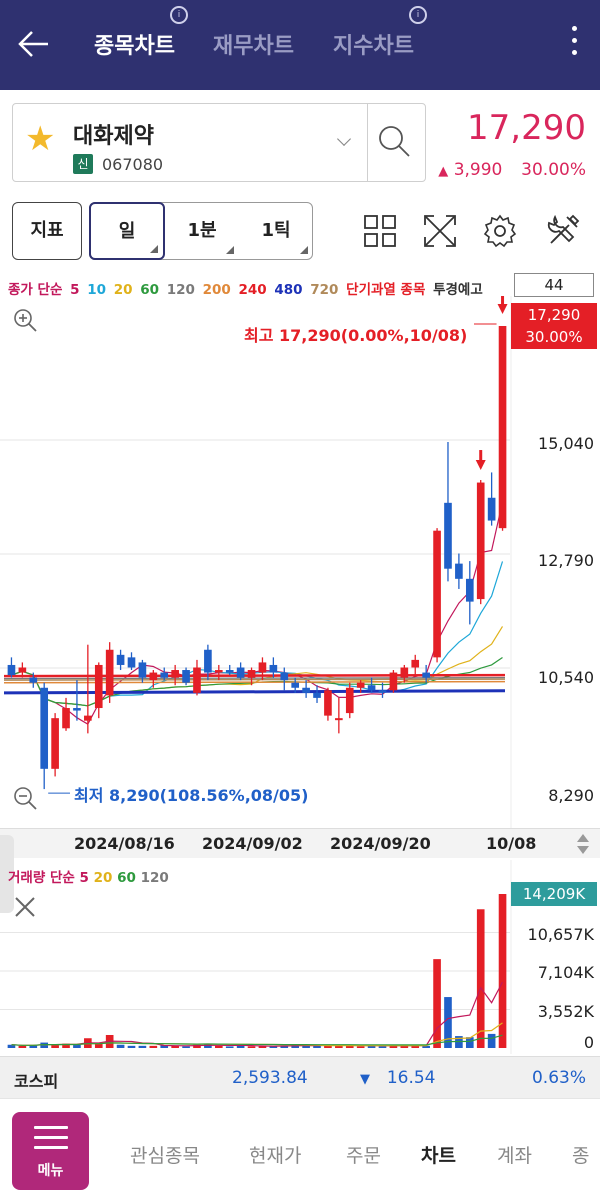 Image resolution: width=600 pixels, height=1195 pixels. I want to click on market-index-bar: 코스피 2,593.84 ▼ 16.54 0.63%, so click(300, 1077).